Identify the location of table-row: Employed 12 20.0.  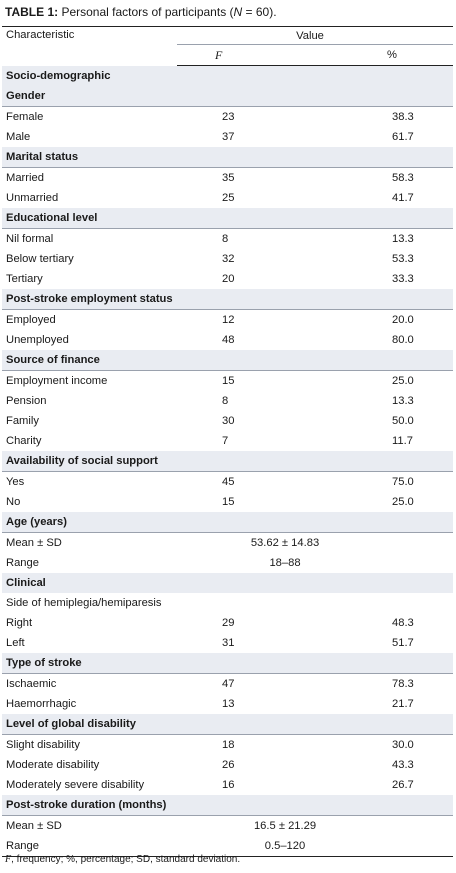
(227, 320).